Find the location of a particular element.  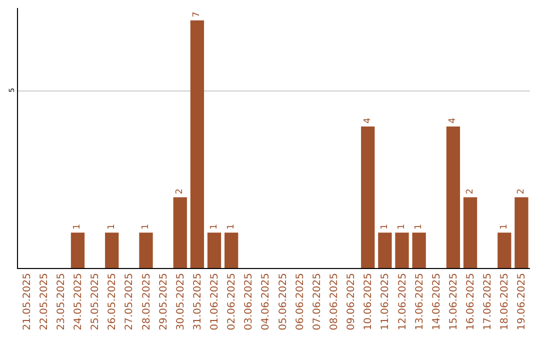

x-tick-label: 06.06.2025 is located at coordinates (300, 301).